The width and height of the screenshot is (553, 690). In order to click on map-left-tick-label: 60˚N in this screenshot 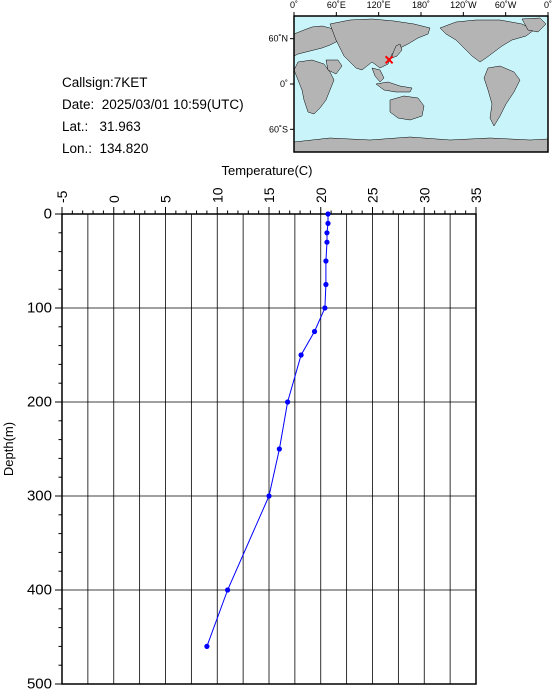, I will do `click(278, 39)`.